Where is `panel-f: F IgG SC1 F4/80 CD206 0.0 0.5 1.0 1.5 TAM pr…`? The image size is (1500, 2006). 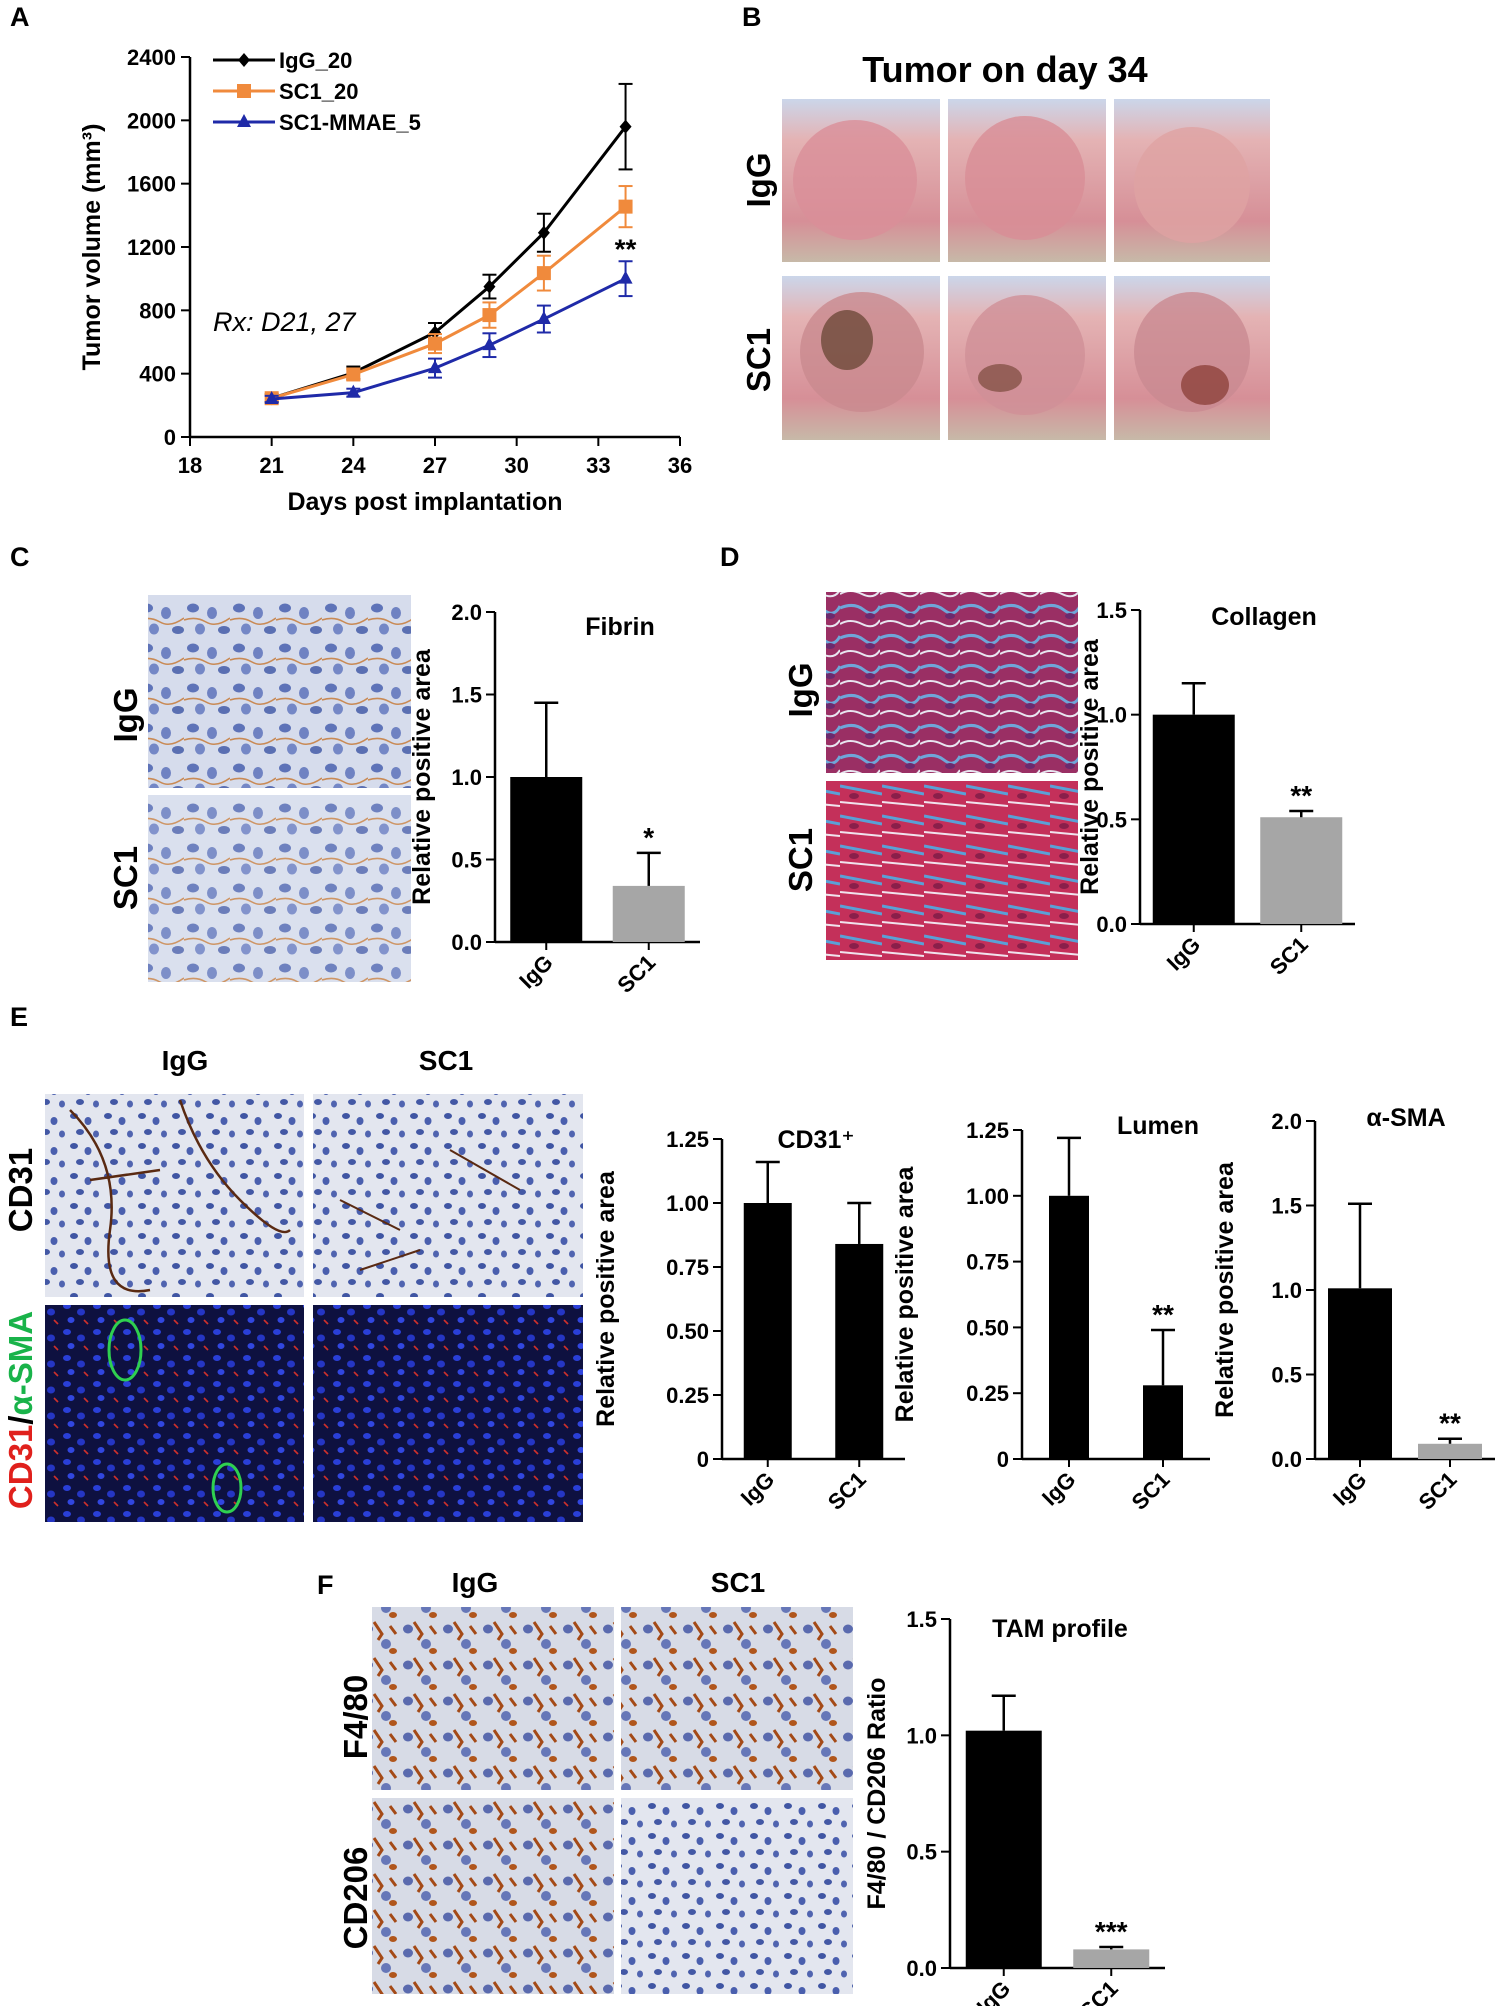
panel-f: F IgG SC1 F4/80 CD206 0.0 0.5 1.0 1.5 TAM pr… is located at coordinates (741, 1786).